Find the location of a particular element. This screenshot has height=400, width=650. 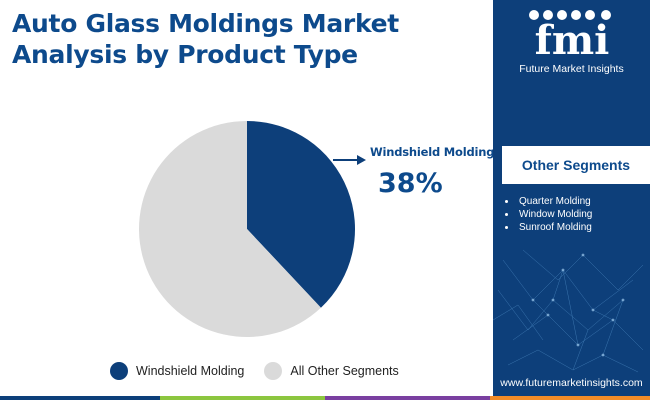

legend: Windshield Molding All Other Segments is located at coordinates (264, 371).